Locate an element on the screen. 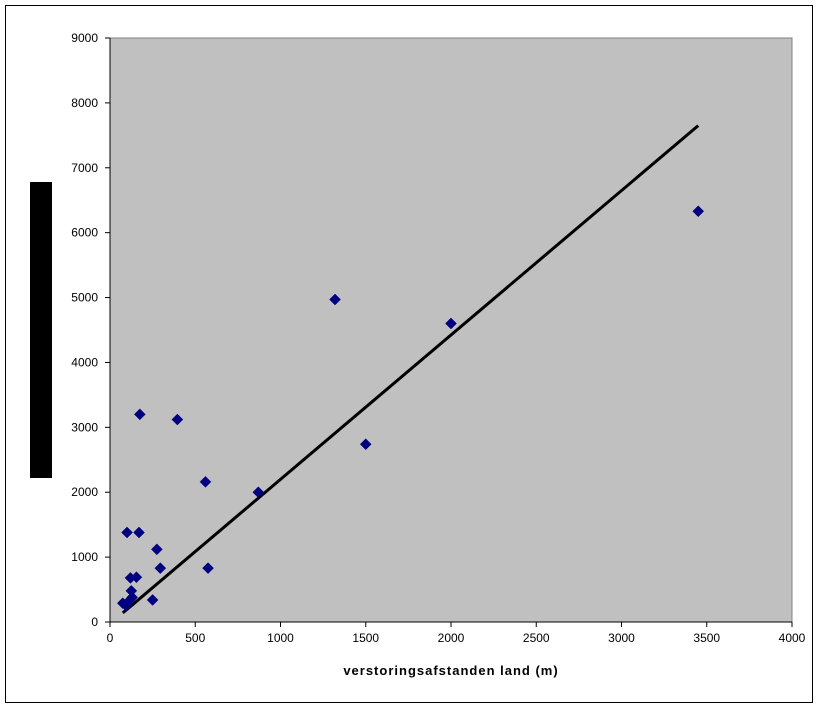 Image resolution: width=820 pixels, height=708 pixels. y-tick-label: 3000 is located at coordinates (84, 427).